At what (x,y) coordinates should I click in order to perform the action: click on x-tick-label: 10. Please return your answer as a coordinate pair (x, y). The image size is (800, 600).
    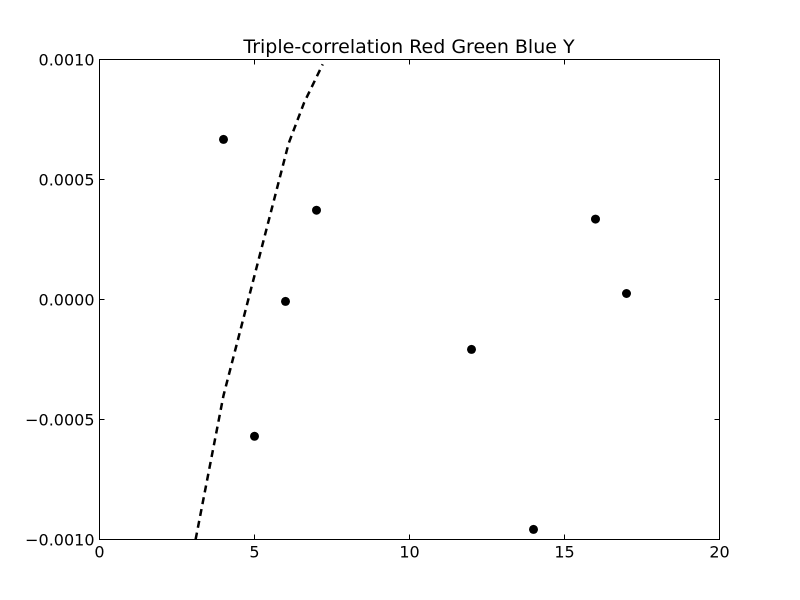
    Looking at the image, I should click on (409, 552).